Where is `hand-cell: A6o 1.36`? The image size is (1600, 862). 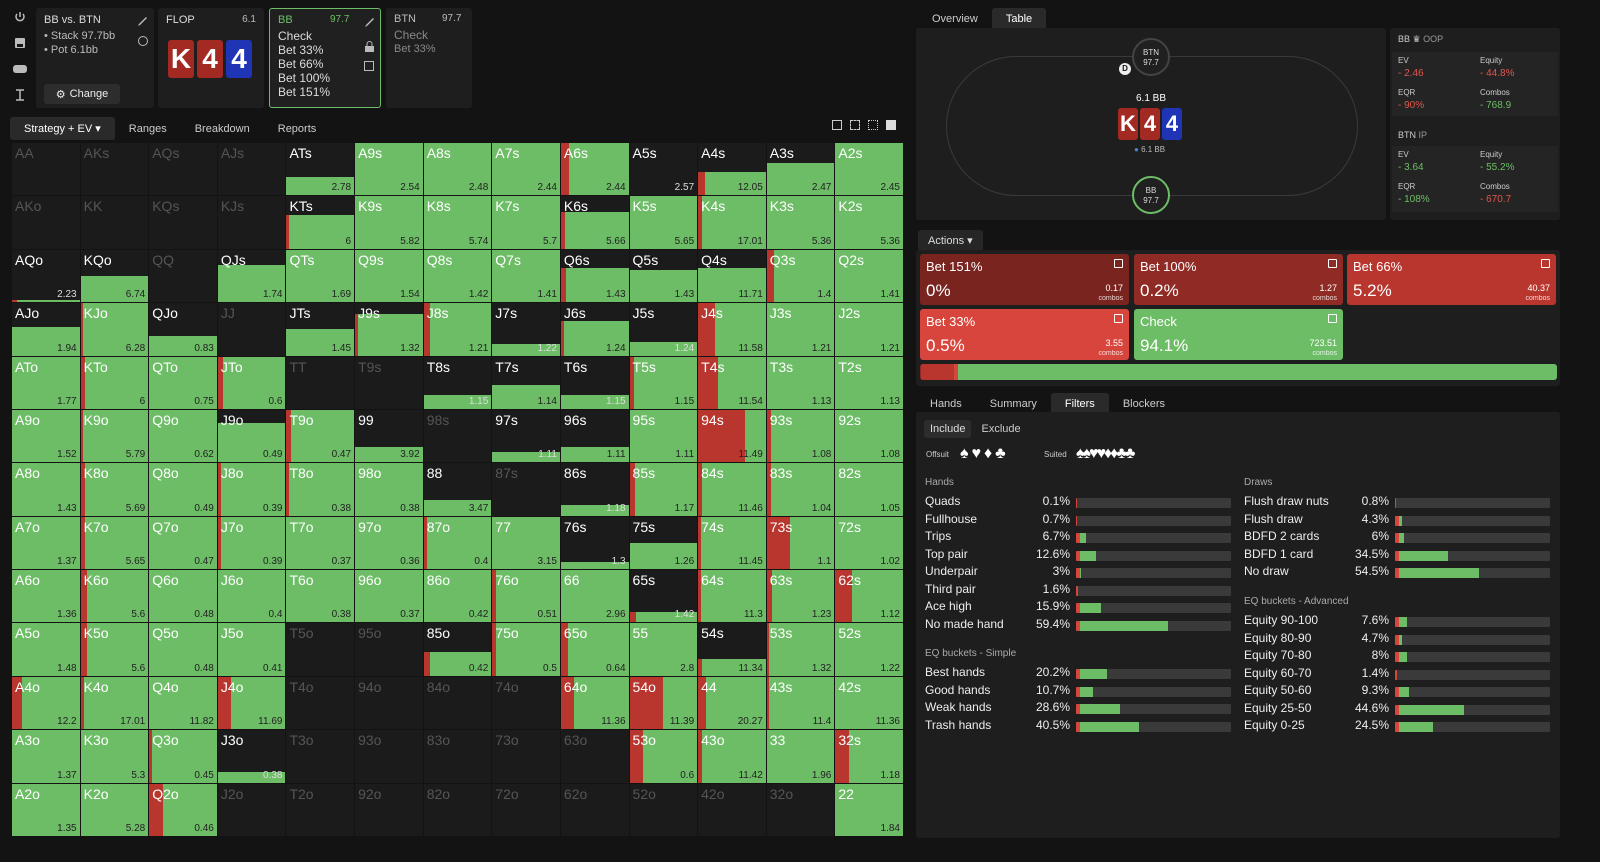
hand-cell: A6o 1.36 is located at coordinates (46, 596).